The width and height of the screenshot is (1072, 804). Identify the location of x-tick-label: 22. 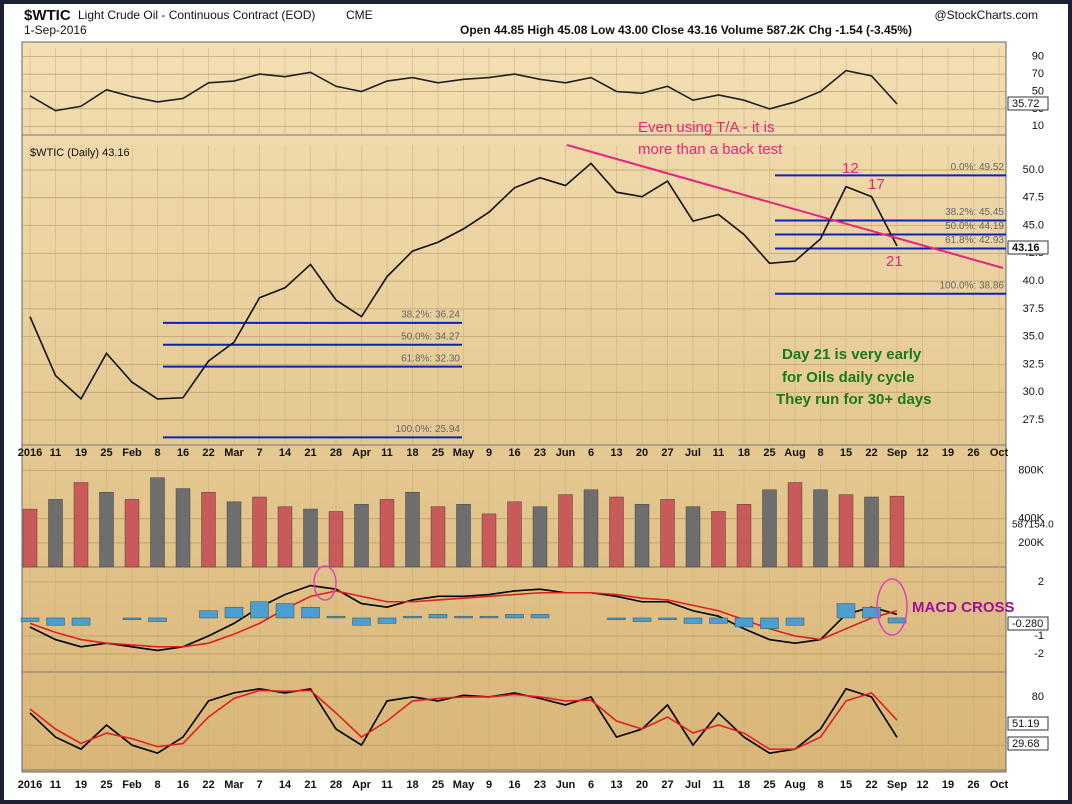
(871, 453).